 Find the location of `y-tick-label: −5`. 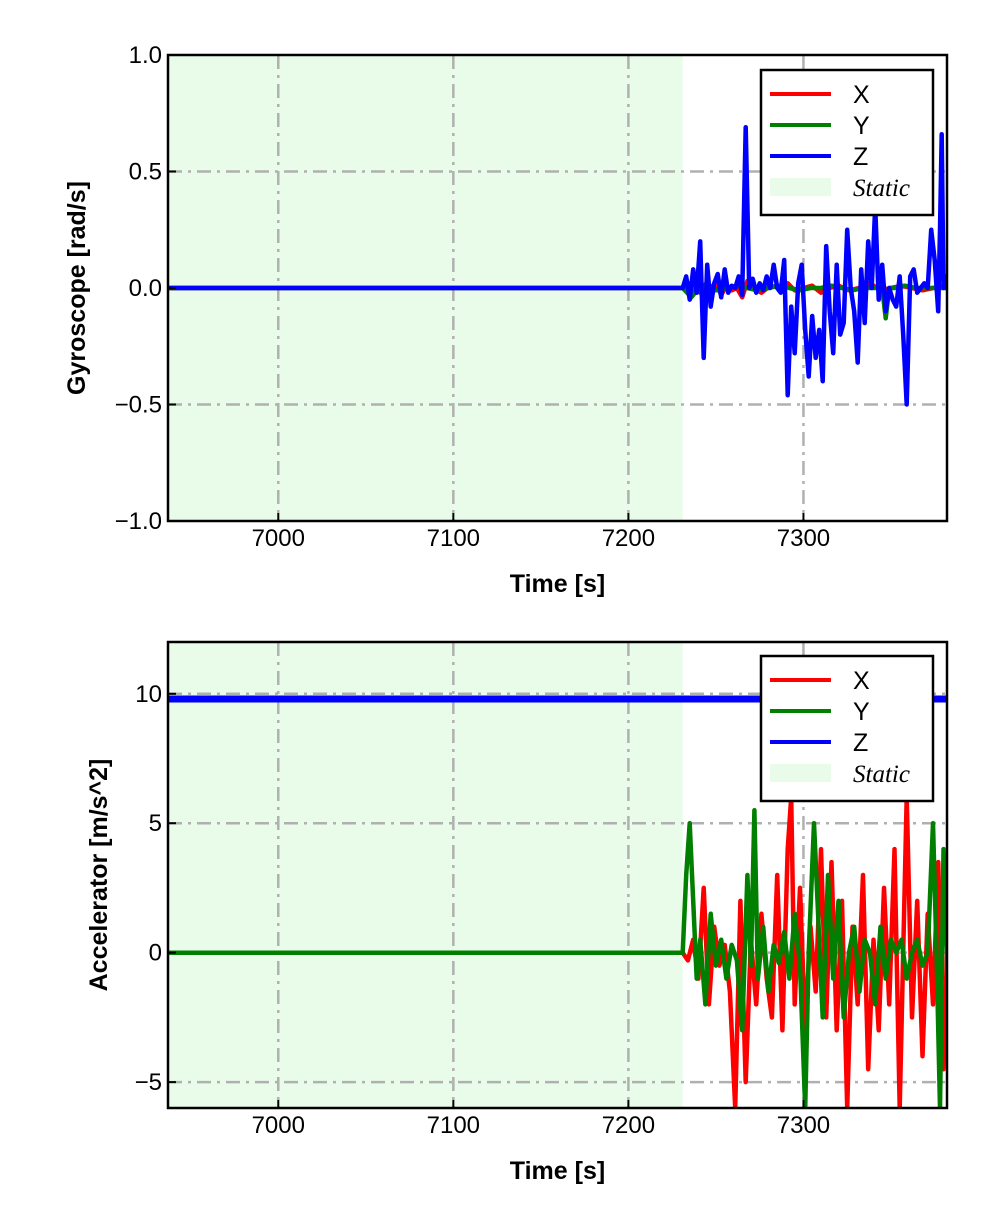

y-tick-label: −5 is located at coordinates (148, 1082).